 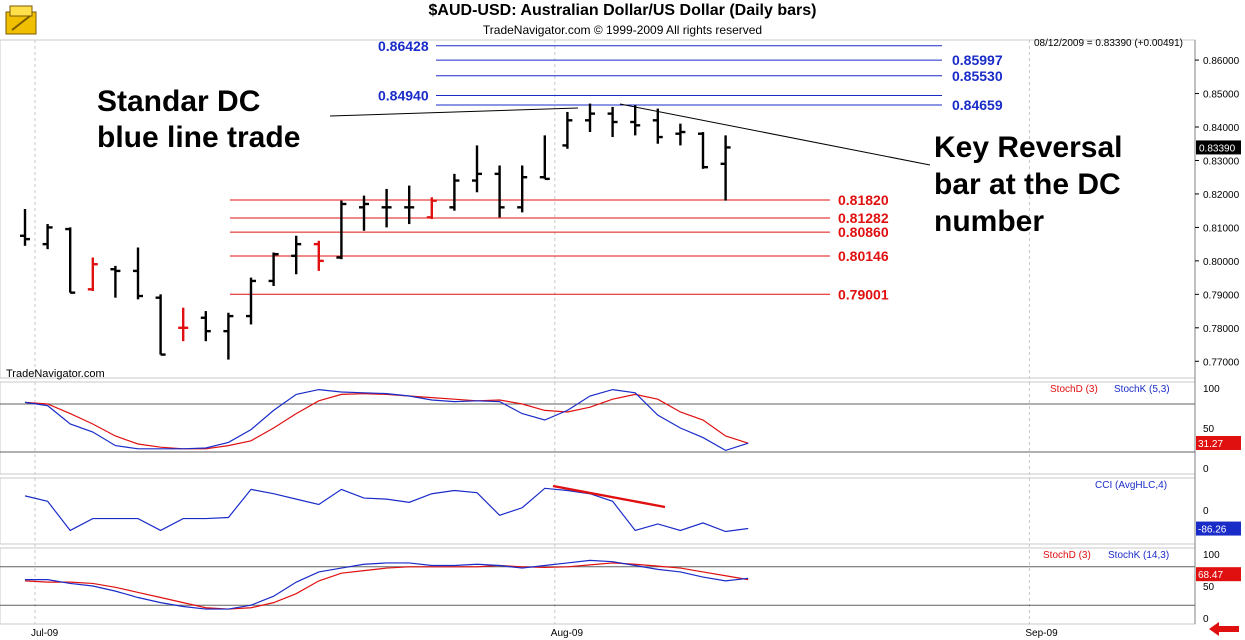 I want to click on last-price-label: 0.83390, so click(x=1217, y=148).